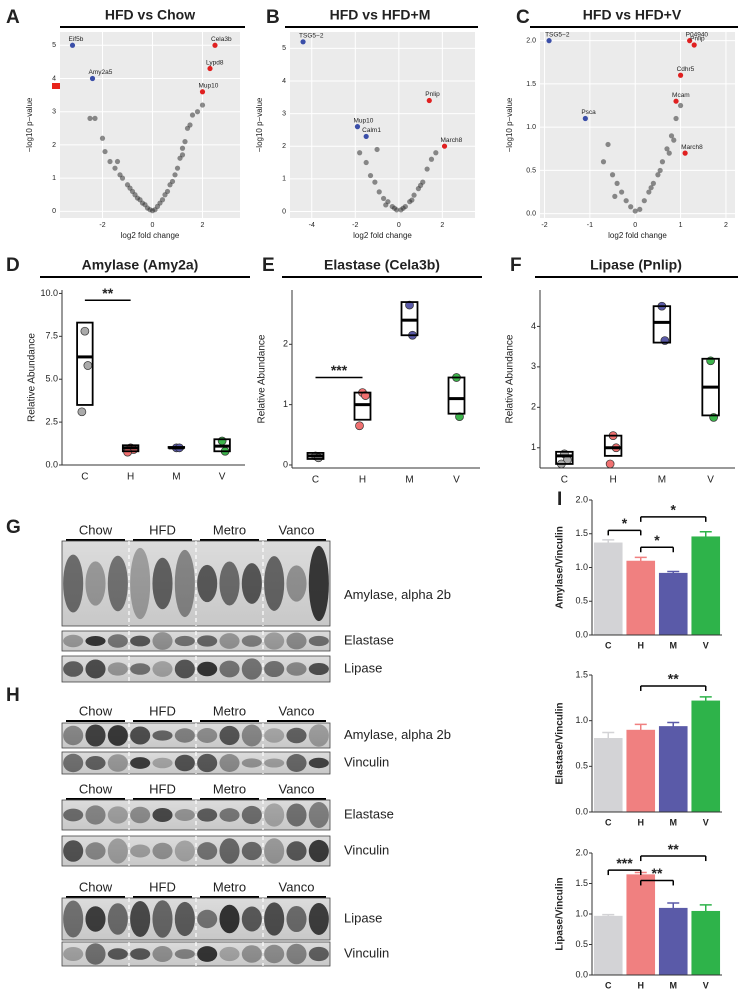 The width and height of the screenshot is (743, 1001). Describe the element at coordinates (581, 533) in the screenshot. I see `y-tick-label: 1.5` at that location.